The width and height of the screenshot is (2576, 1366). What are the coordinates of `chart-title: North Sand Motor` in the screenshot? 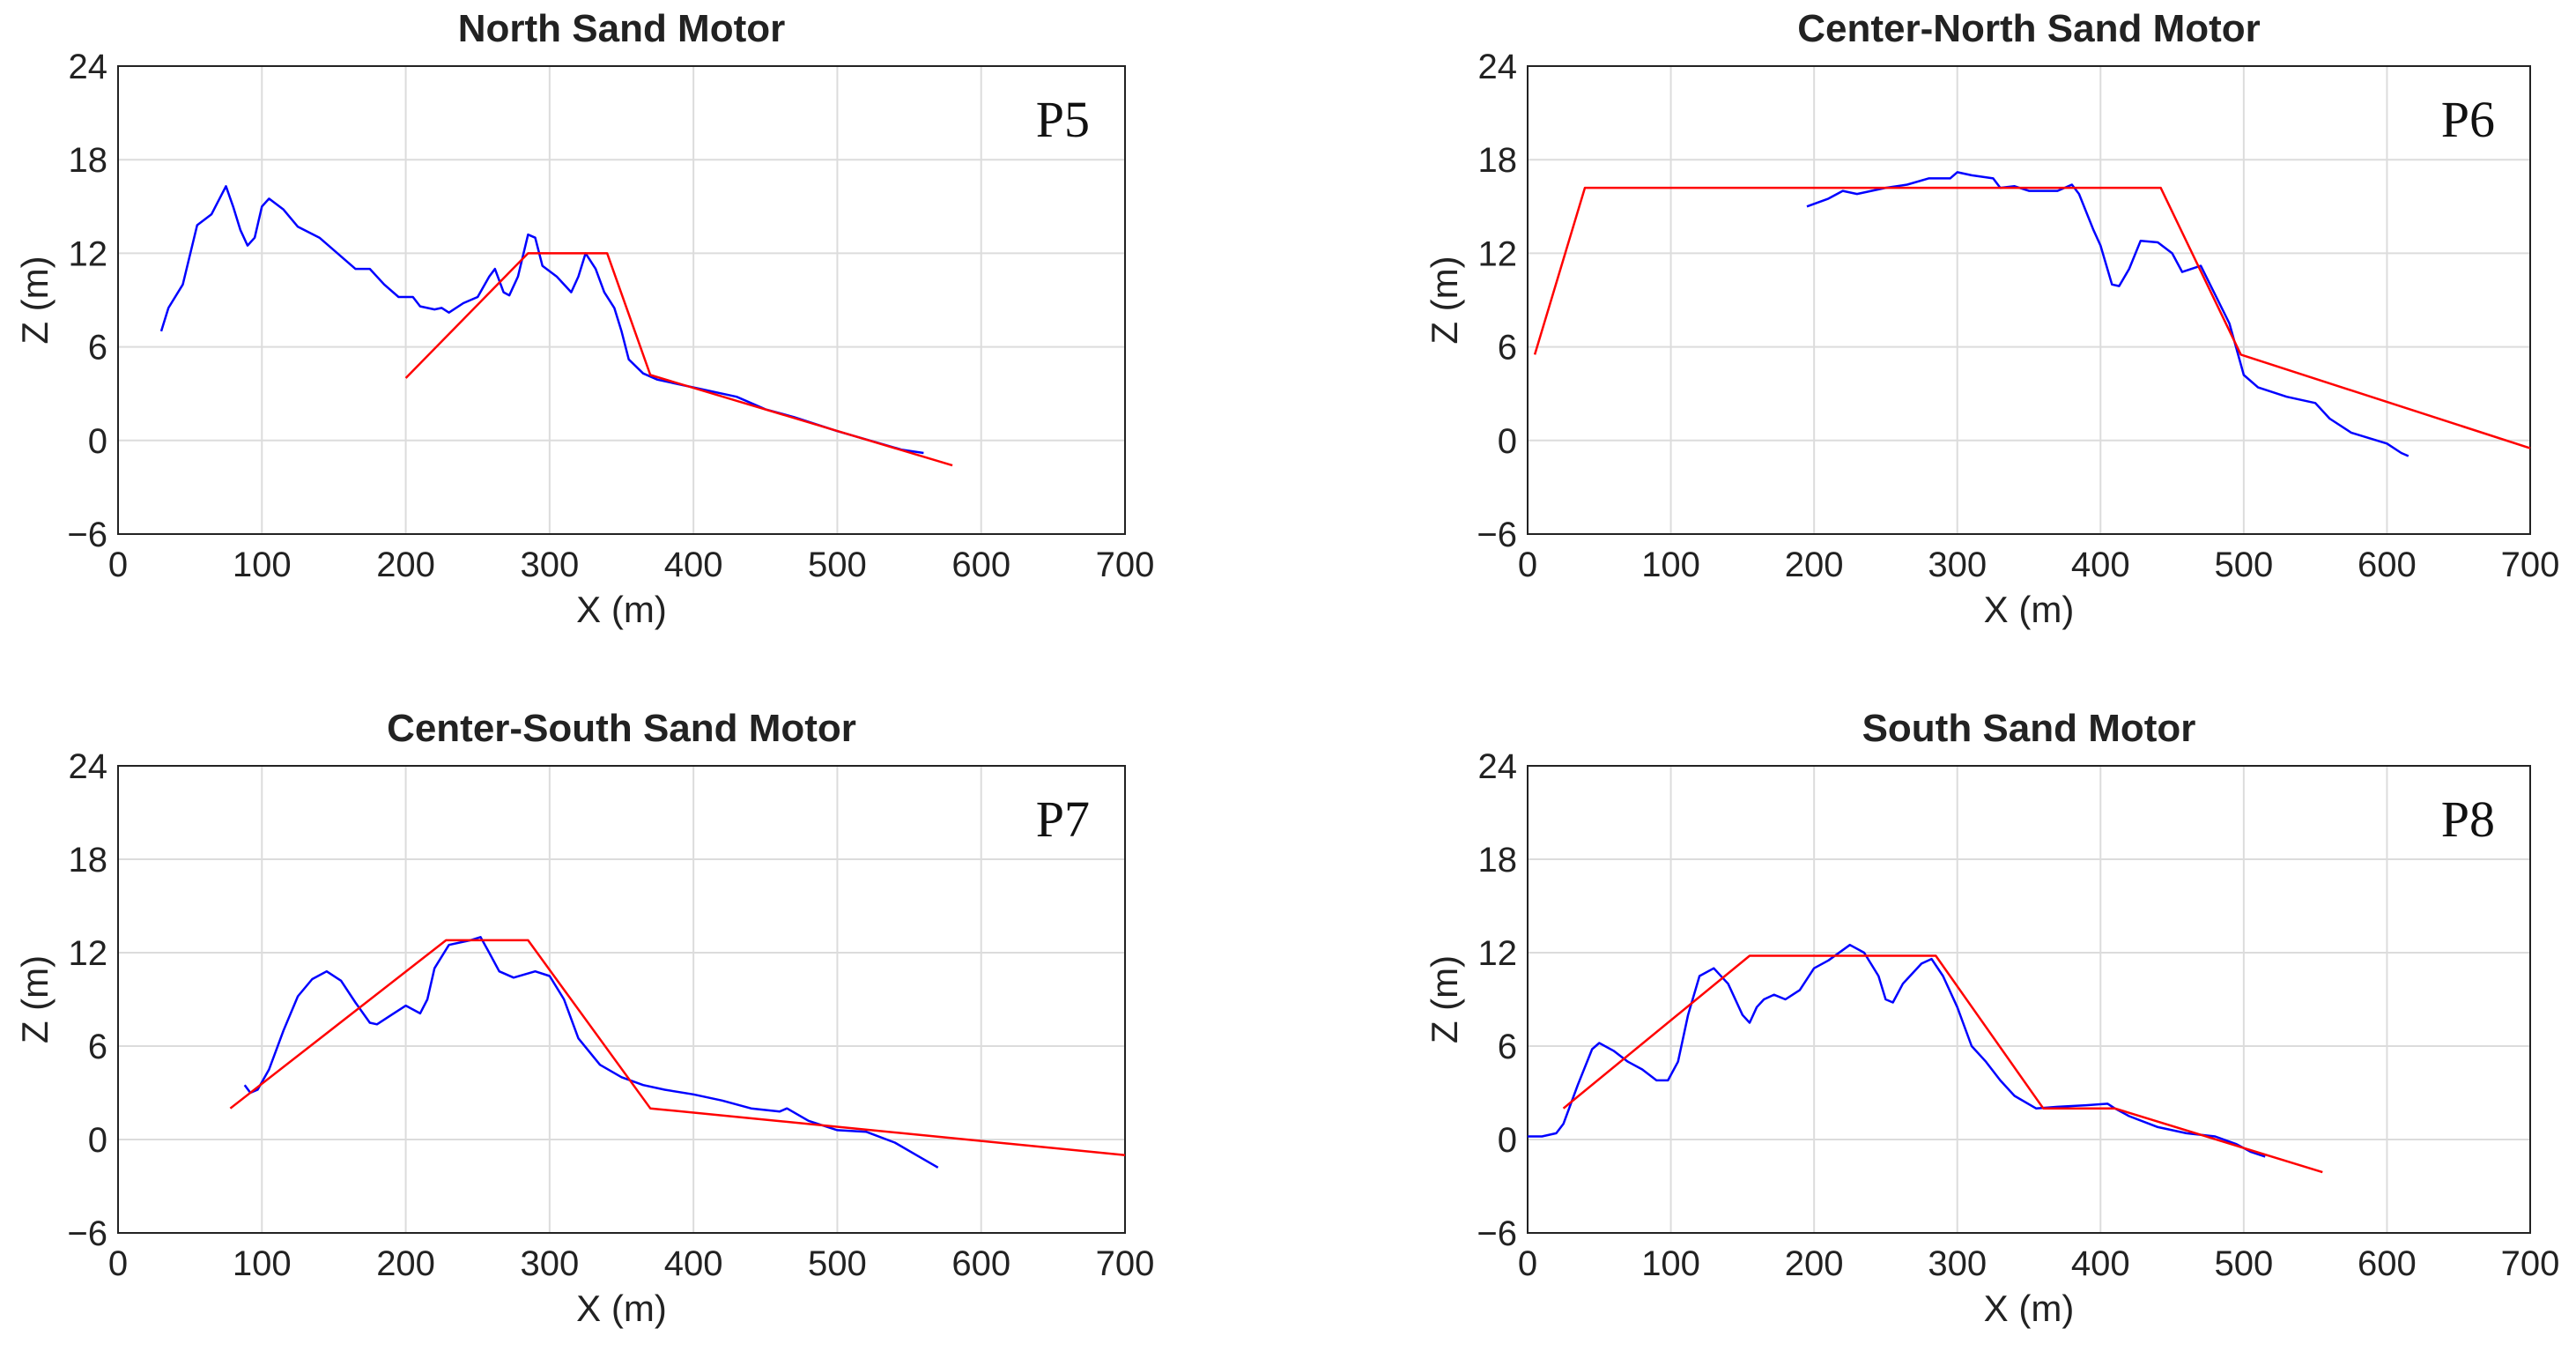 It's located at (622, 28).